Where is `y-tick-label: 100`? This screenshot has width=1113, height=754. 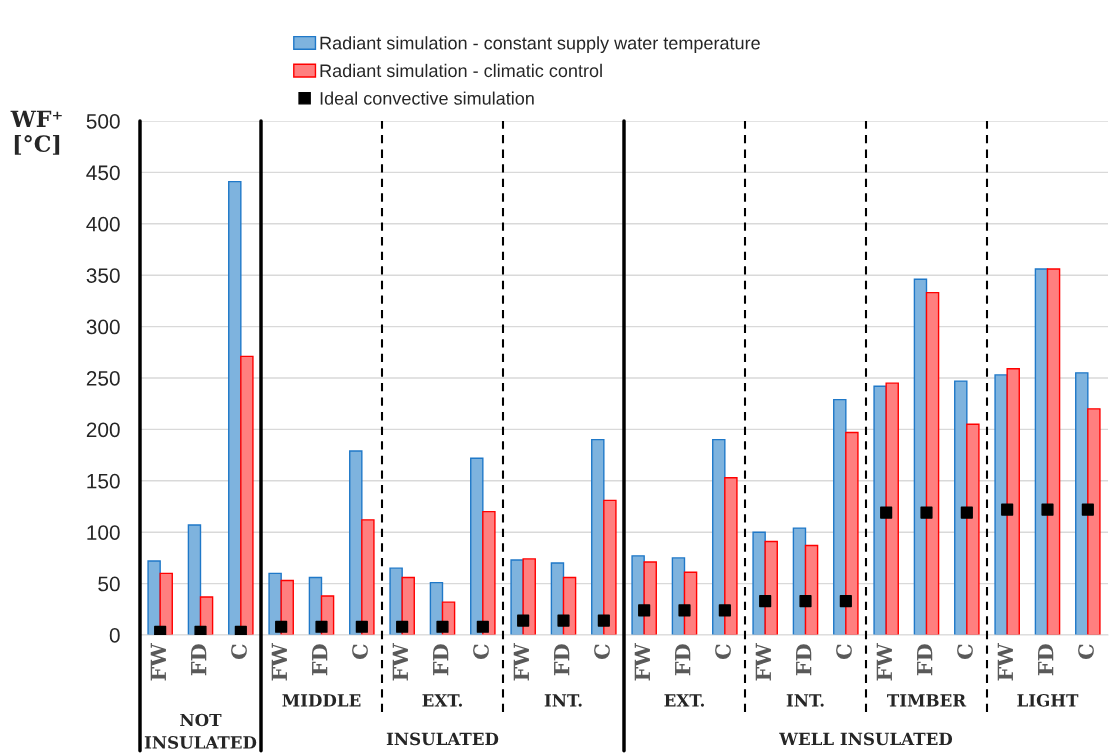
y-tick-label: 100 is located at coordinates (103, 532).